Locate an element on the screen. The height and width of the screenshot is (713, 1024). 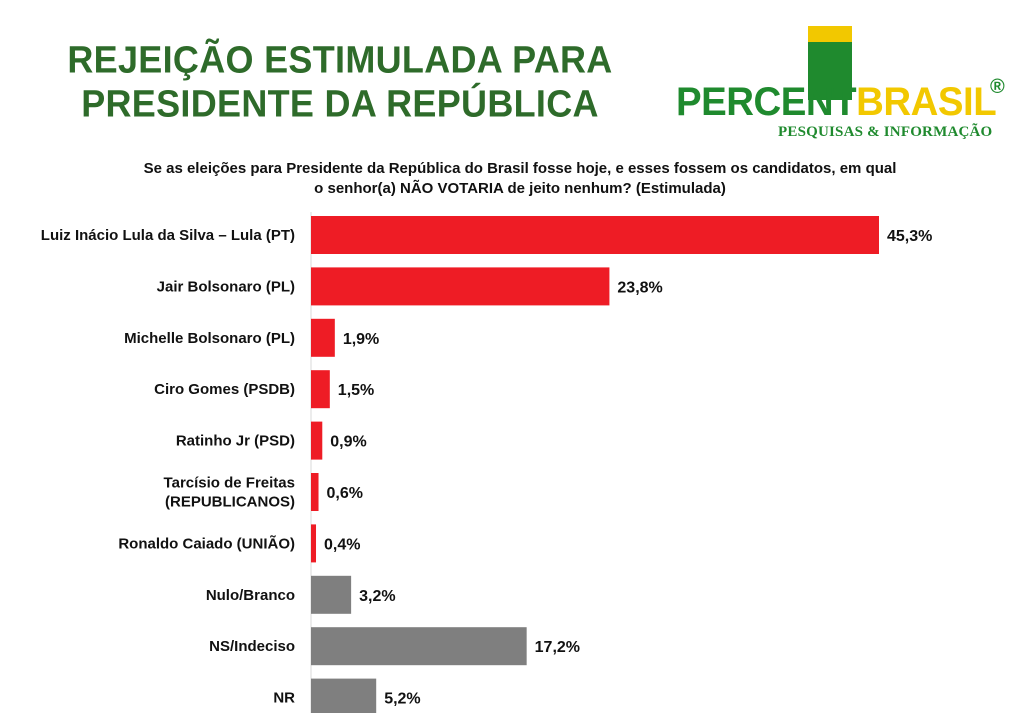
category-label: Luiz Inácio Lula da Silva – Lula (PT) is located at coordinates (168, 235).